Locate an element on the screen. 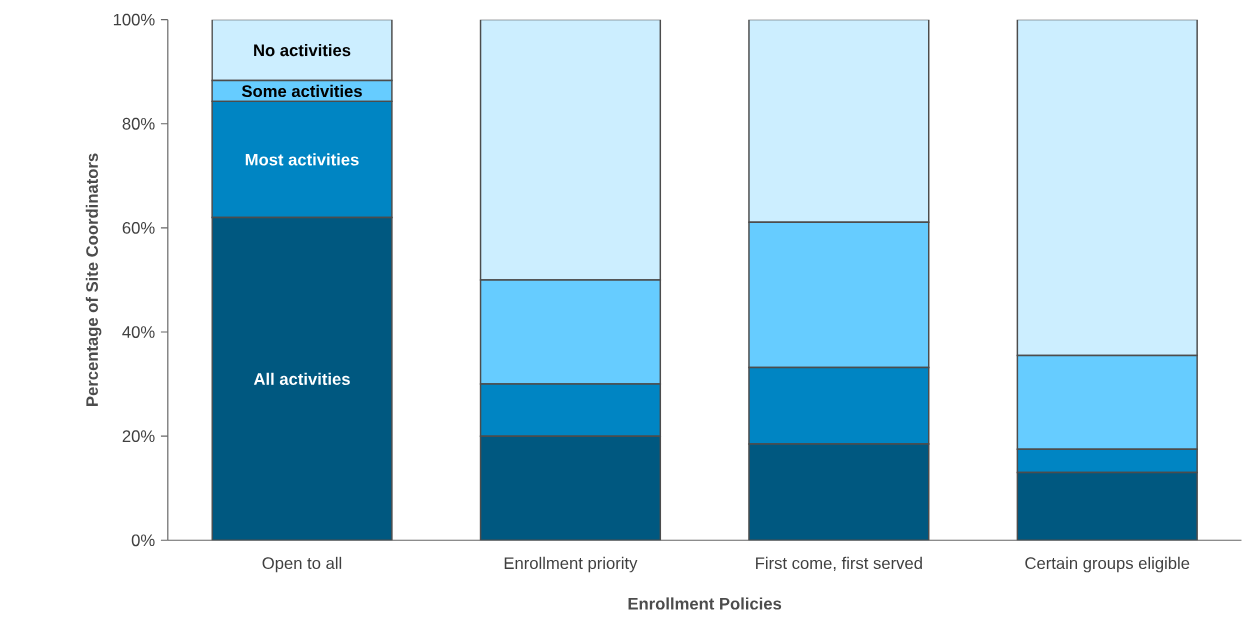 This screenshot has width=1247, height=630. y-tick-label: 20% is located at coordinates (138, 436).